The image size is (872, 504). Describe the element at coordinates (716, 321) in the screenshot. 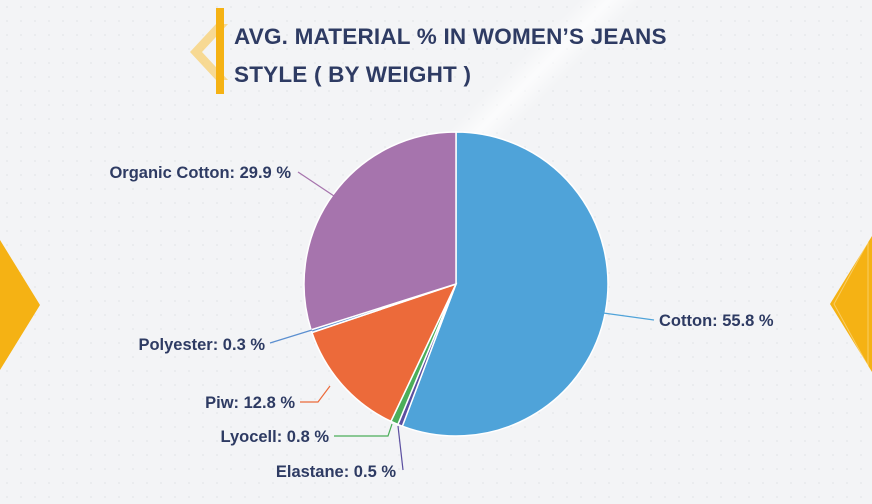

I see `slice-label-cotton: Cotton: 55.8 %` at that location.